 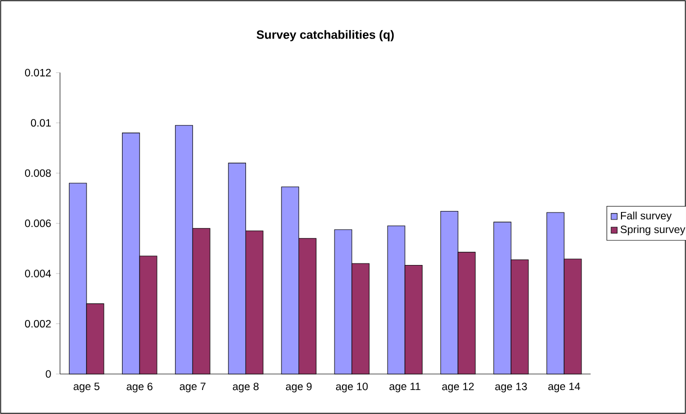 I want to click on legend-label: Spring survey, so click(x=653, y=230).